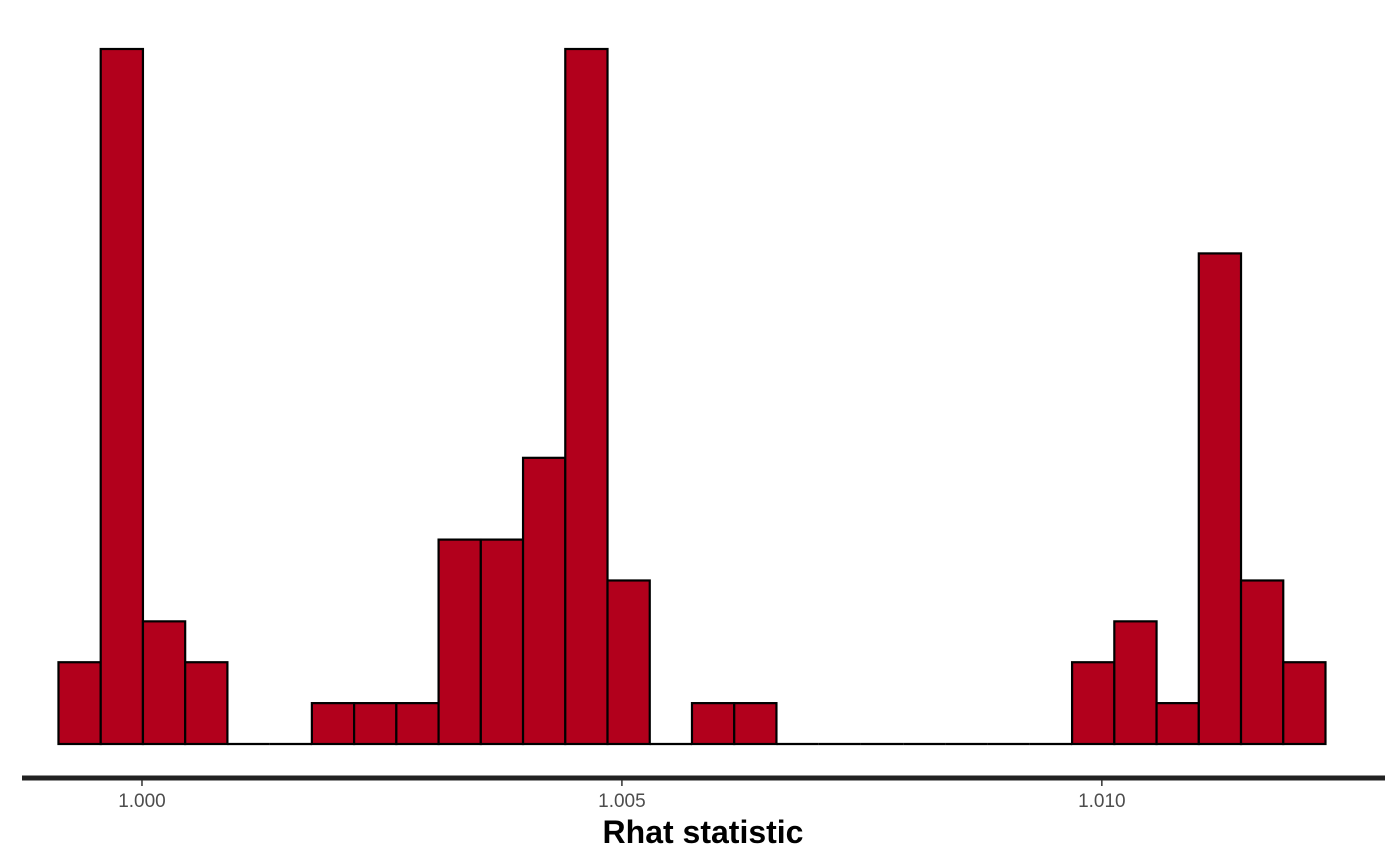 This screenshot has width=1400, height=865. Describe the element at coordinates (1102, 801) in the screenshot. I see `x-axis-tick-label: 1.010` at that location.